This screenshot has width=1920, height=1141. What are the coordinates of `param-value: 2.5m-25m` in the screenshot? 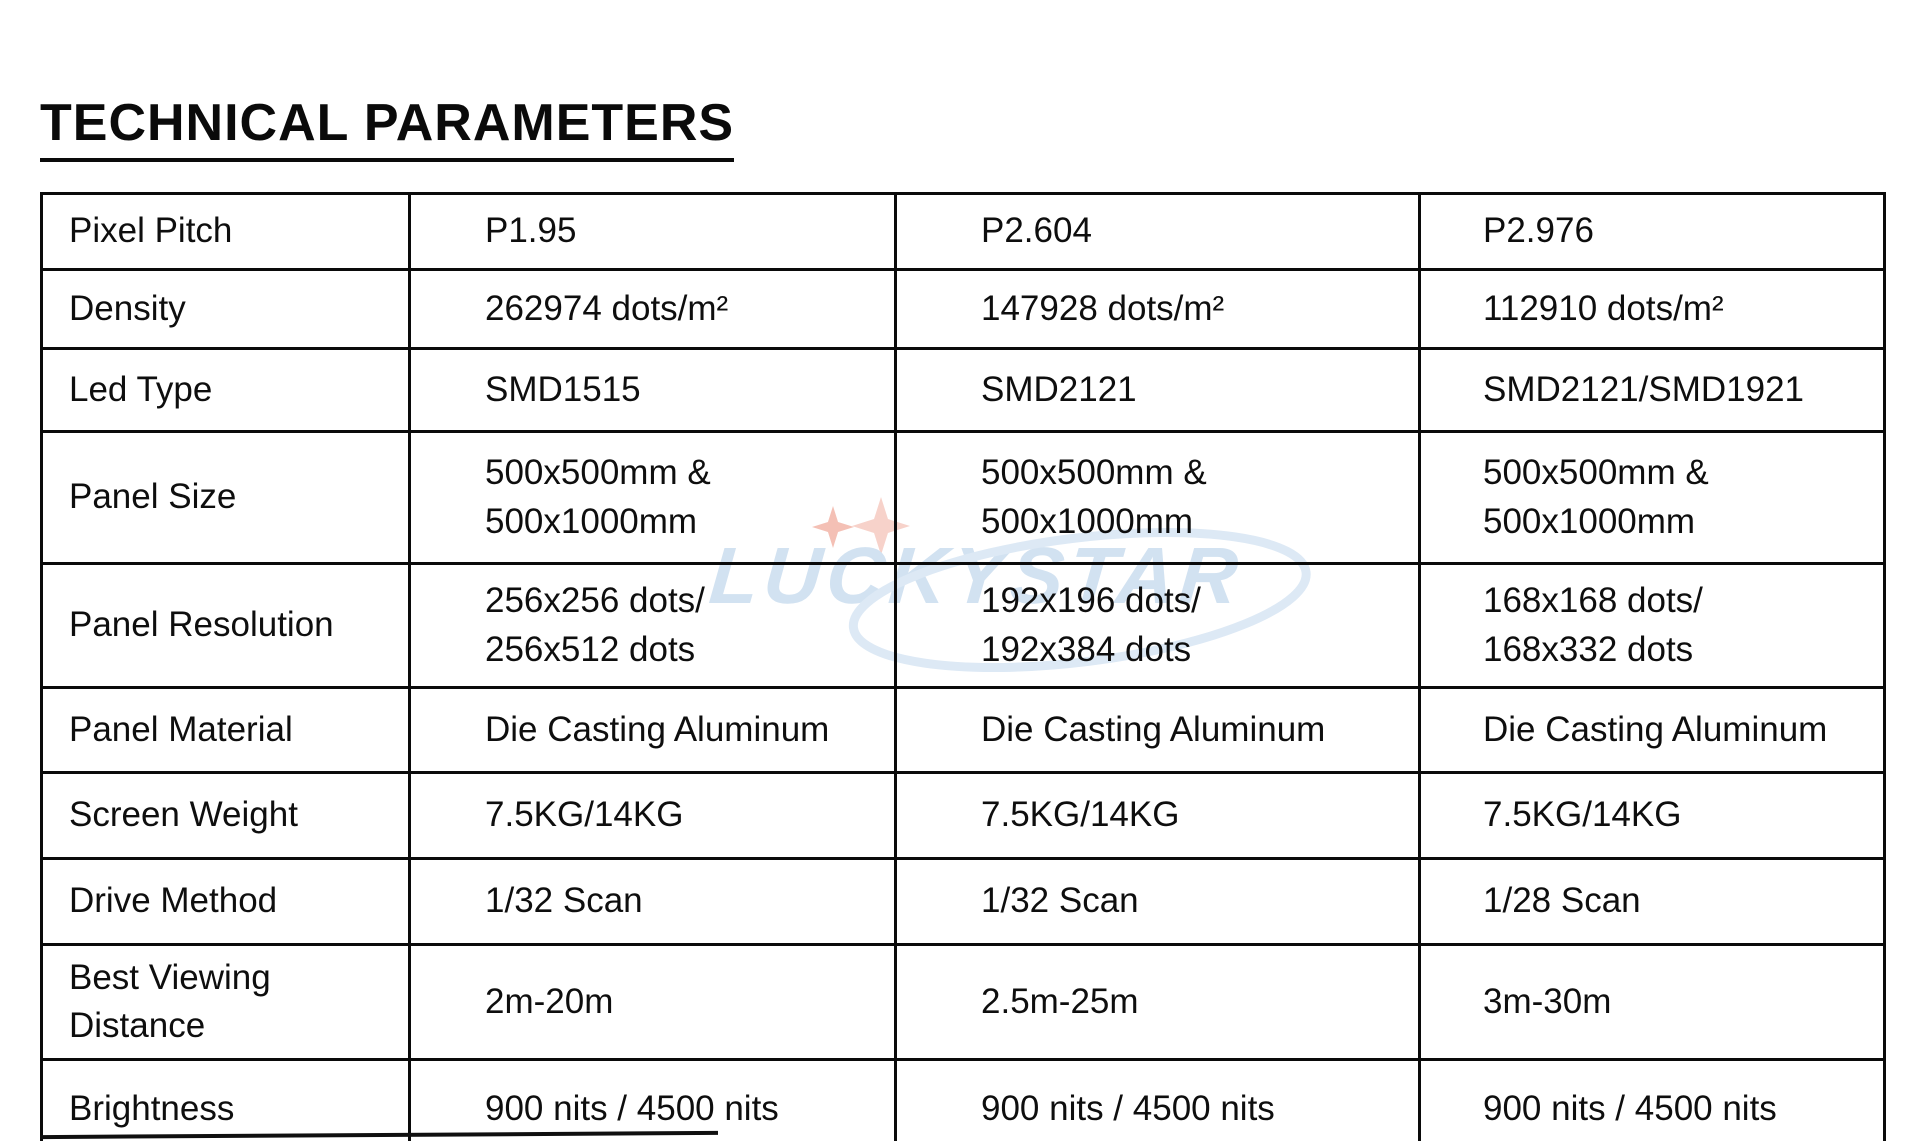 It's located at (1157, 1002).